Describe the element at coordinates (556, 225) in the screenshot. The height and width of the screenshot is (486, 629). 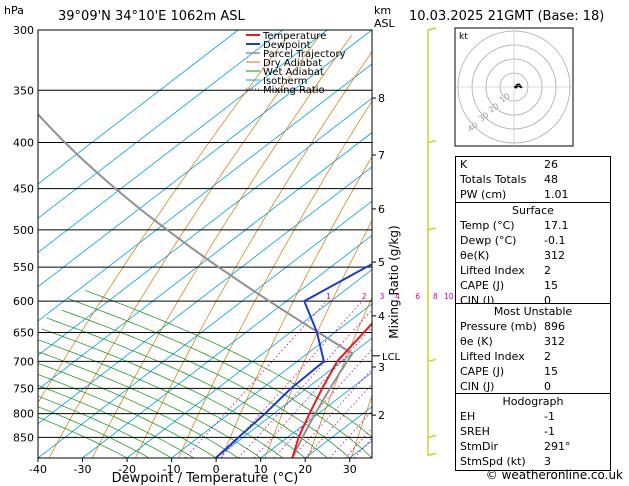
I see `row-value: 17.1` at that location.